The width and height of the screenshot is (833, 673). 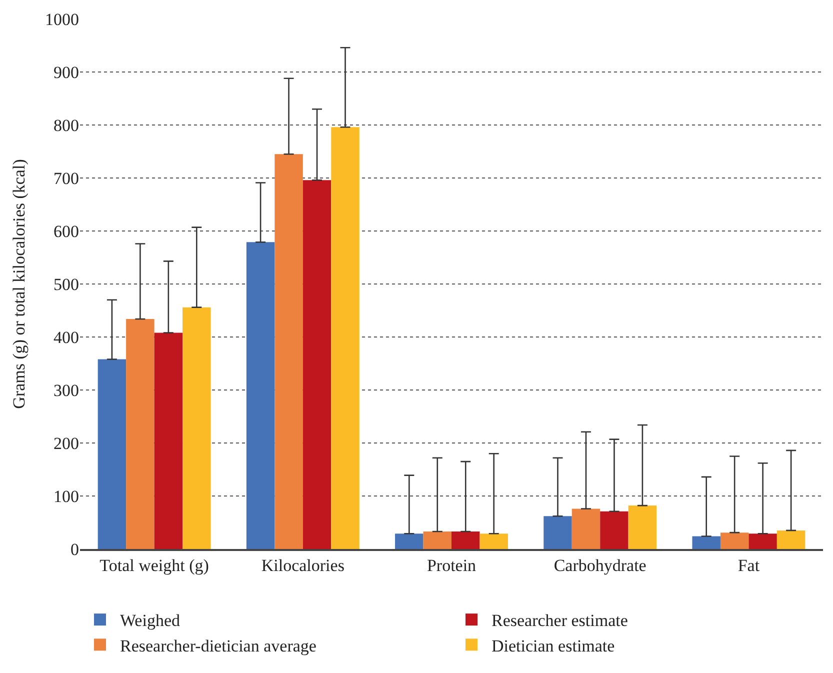 What do you see at coordinates (66, 496) in the screenshot?
I see `y-tick-label: 100` at bounding box center [66, 496].